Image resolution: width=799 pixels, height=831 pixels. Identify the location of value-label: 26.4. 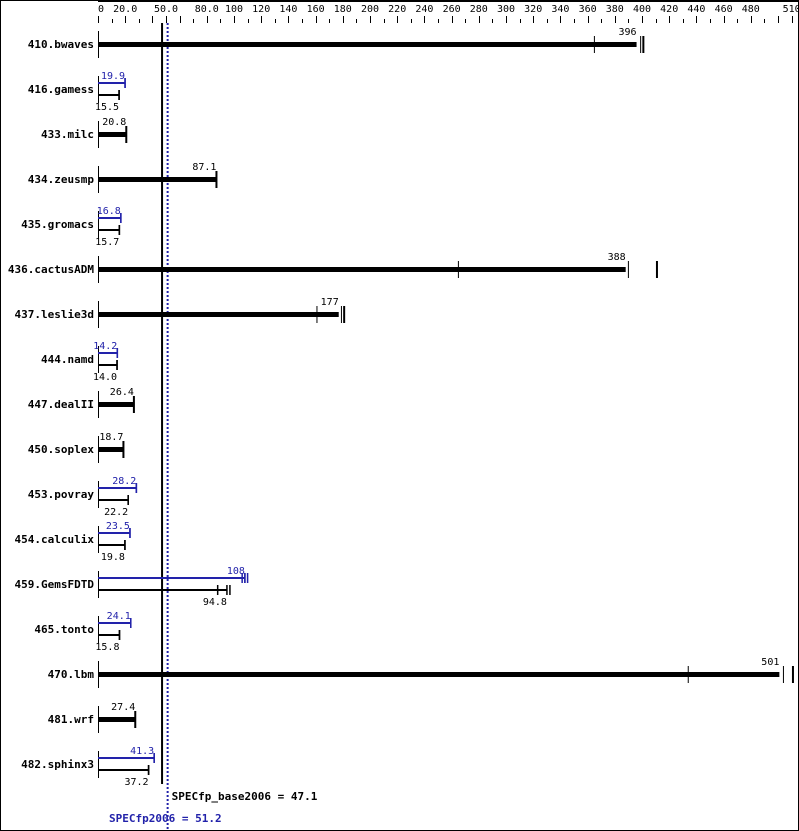
(122, 392).